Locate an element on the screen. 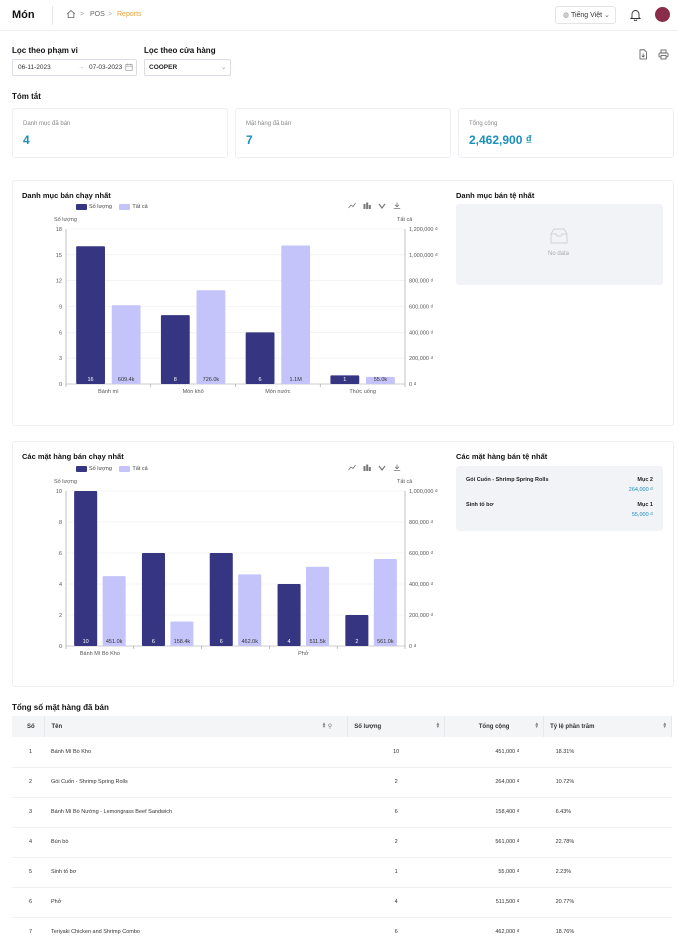 The image size is (678, 945). y2-tick-label: 1,000,000 ₫ is located at coordinates (423, 256).